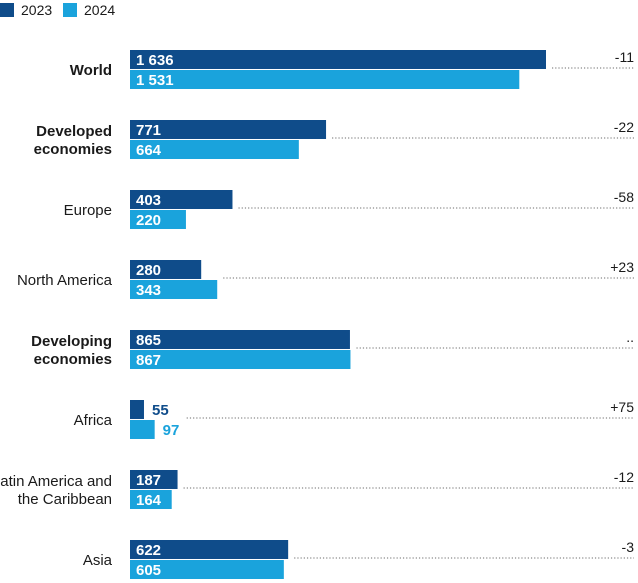 The width and height of the screenshot is (638, 583). Describe the element at coordinates (98, 560) in the screenshot. I see `category-label: Asia` at that location.